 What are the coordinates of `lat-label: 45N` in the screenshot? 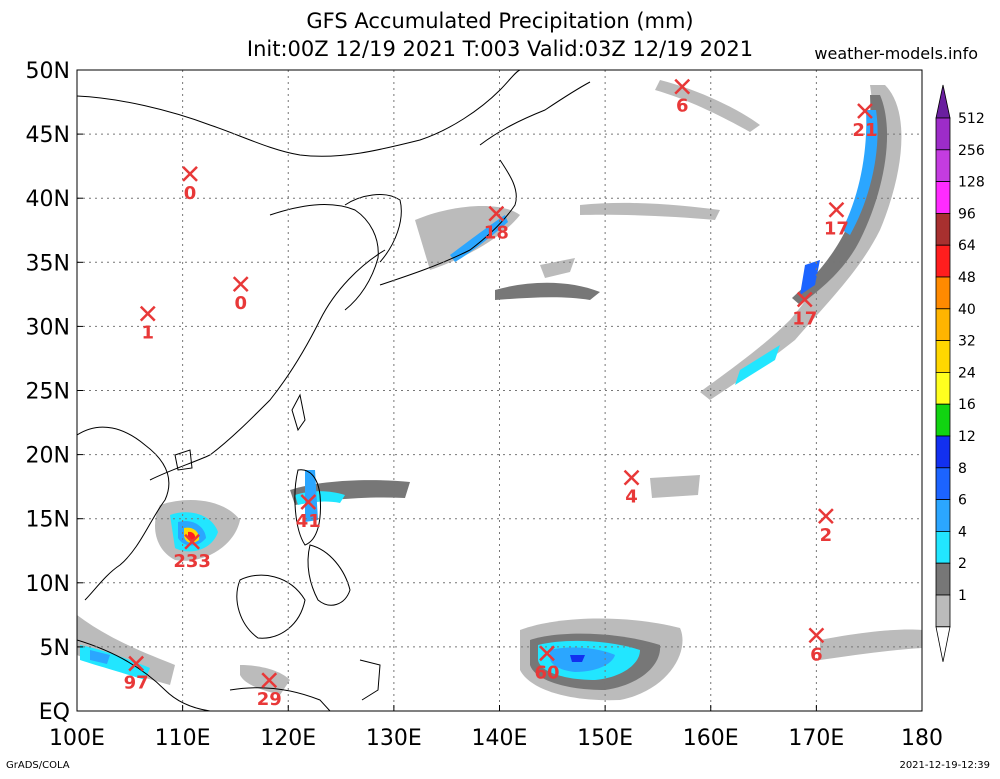 It's located at (48, 135).